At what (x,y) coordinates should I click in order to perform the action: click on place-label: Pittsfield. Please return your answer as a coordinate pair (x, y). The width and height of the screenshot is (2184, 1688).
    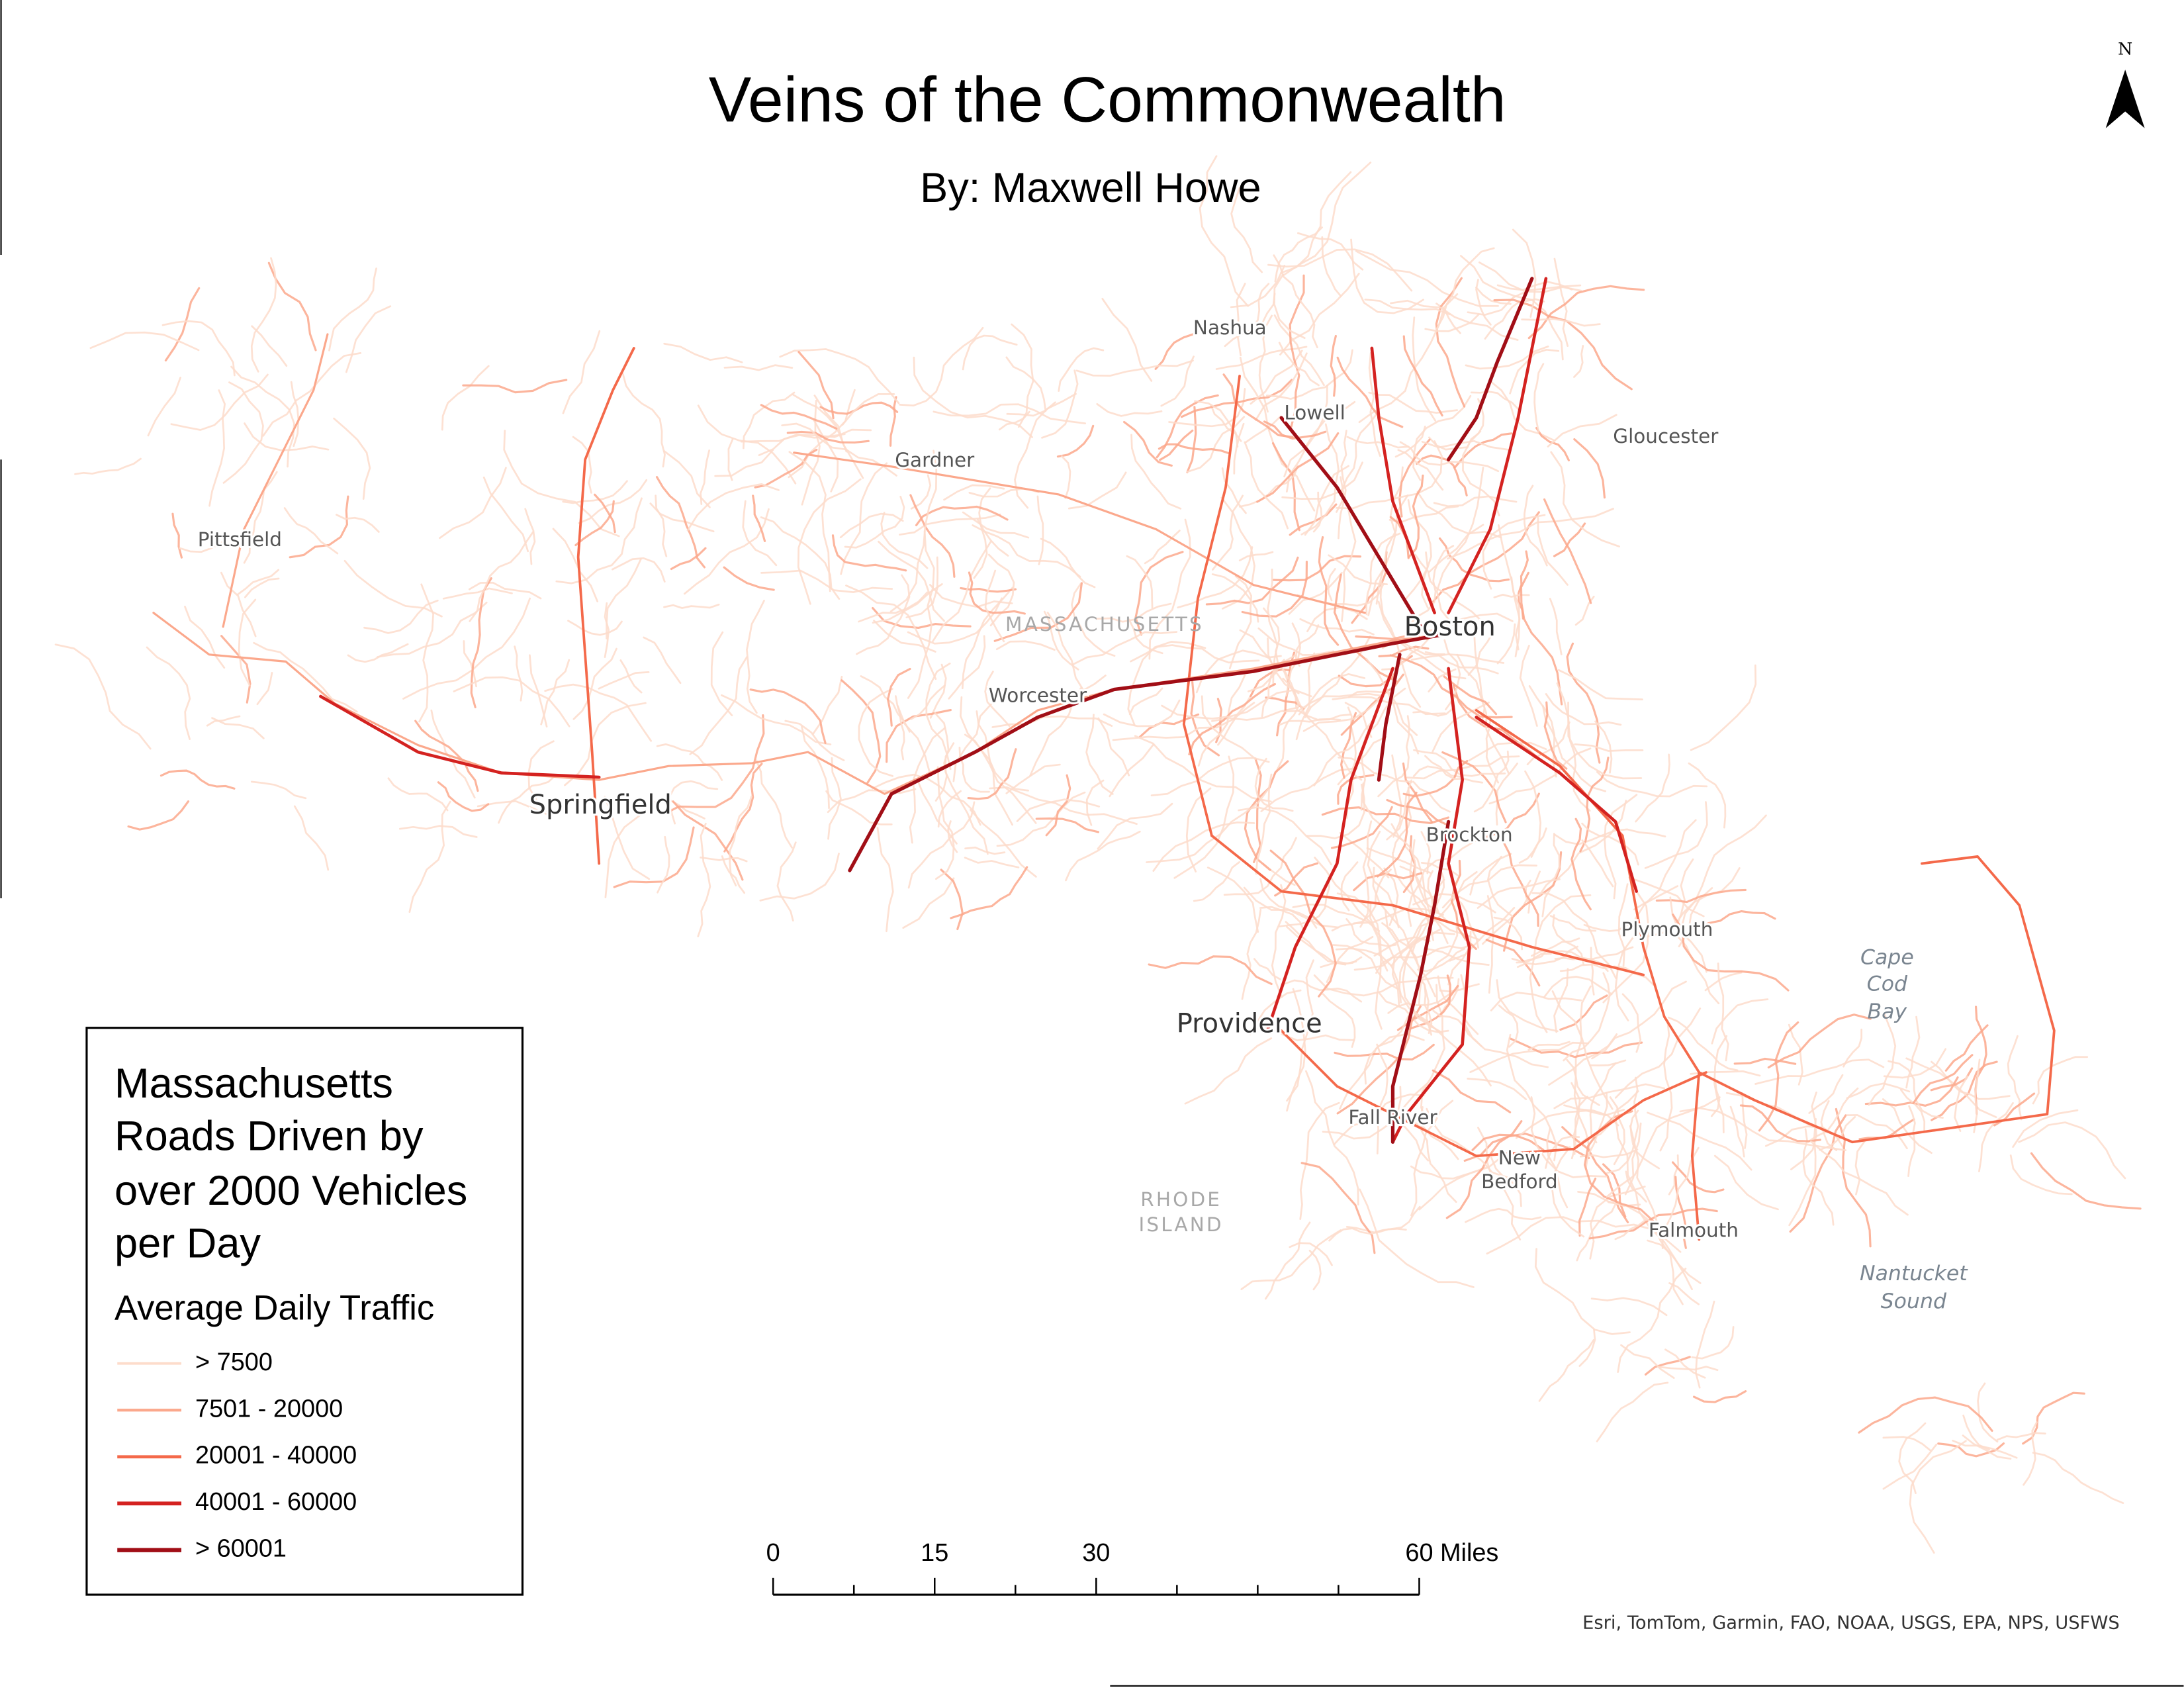
    Looking at the image, I should click on (240, 539).